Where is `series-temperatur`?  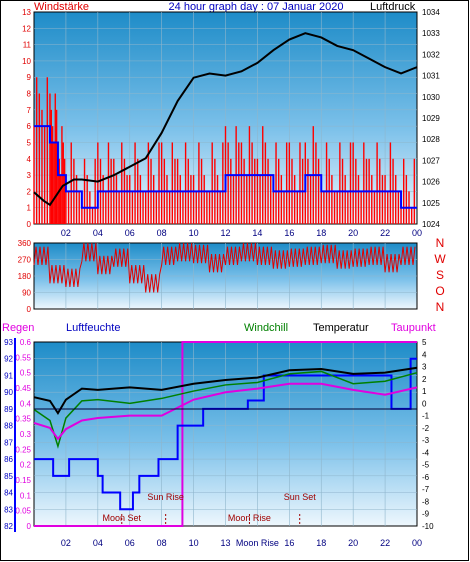 series-temperatur is located at coordinates (225, 391).